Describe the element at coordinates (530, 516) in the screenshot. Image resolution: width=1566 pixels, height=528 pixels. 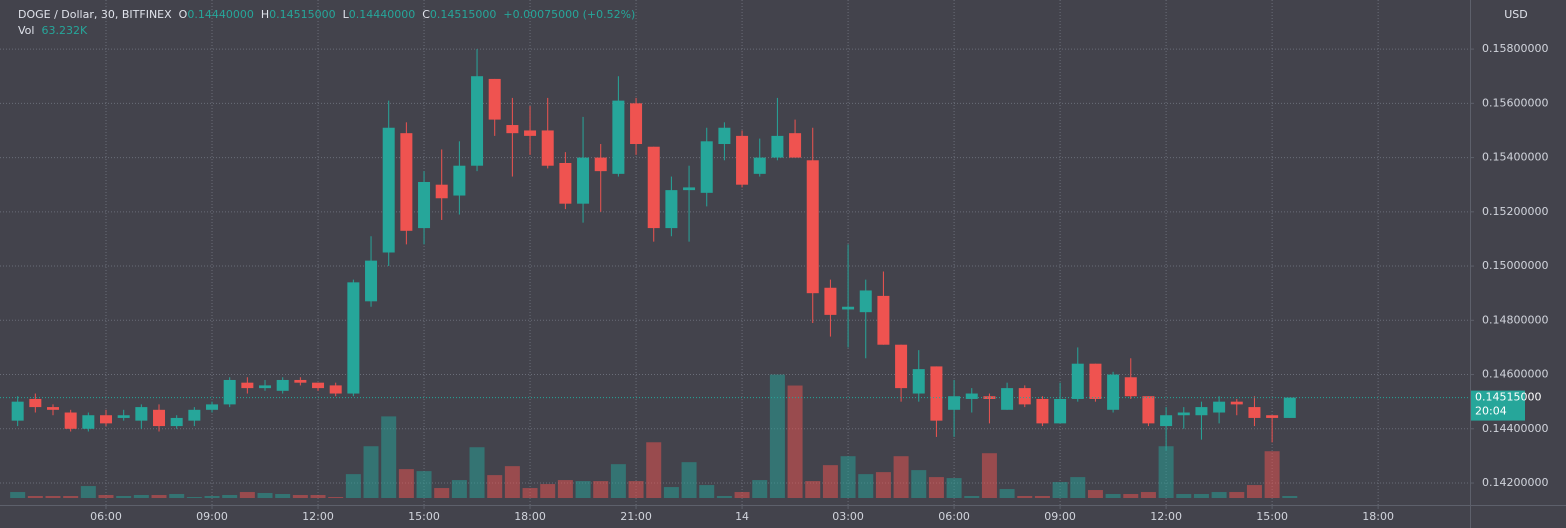
I see `x-tick-label: 18:00` at that location.